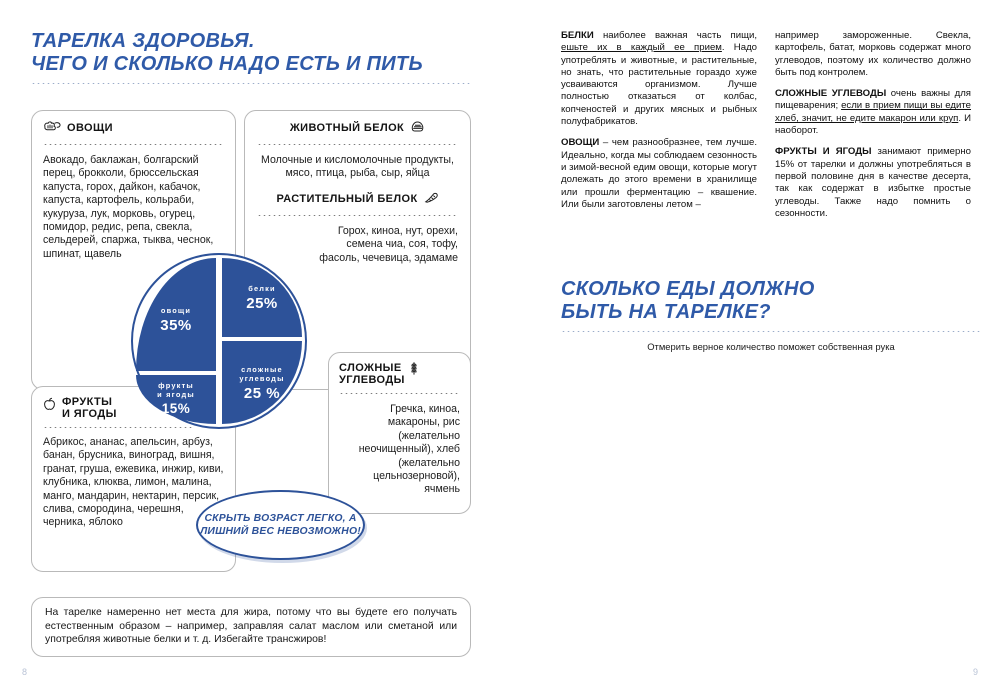 The width and height of the screenshot is (1000, 689). Describe the element at coordinates (262, 369) in the screenshot. I see `plate-slice-carbs-label-1: сложные` at that location.